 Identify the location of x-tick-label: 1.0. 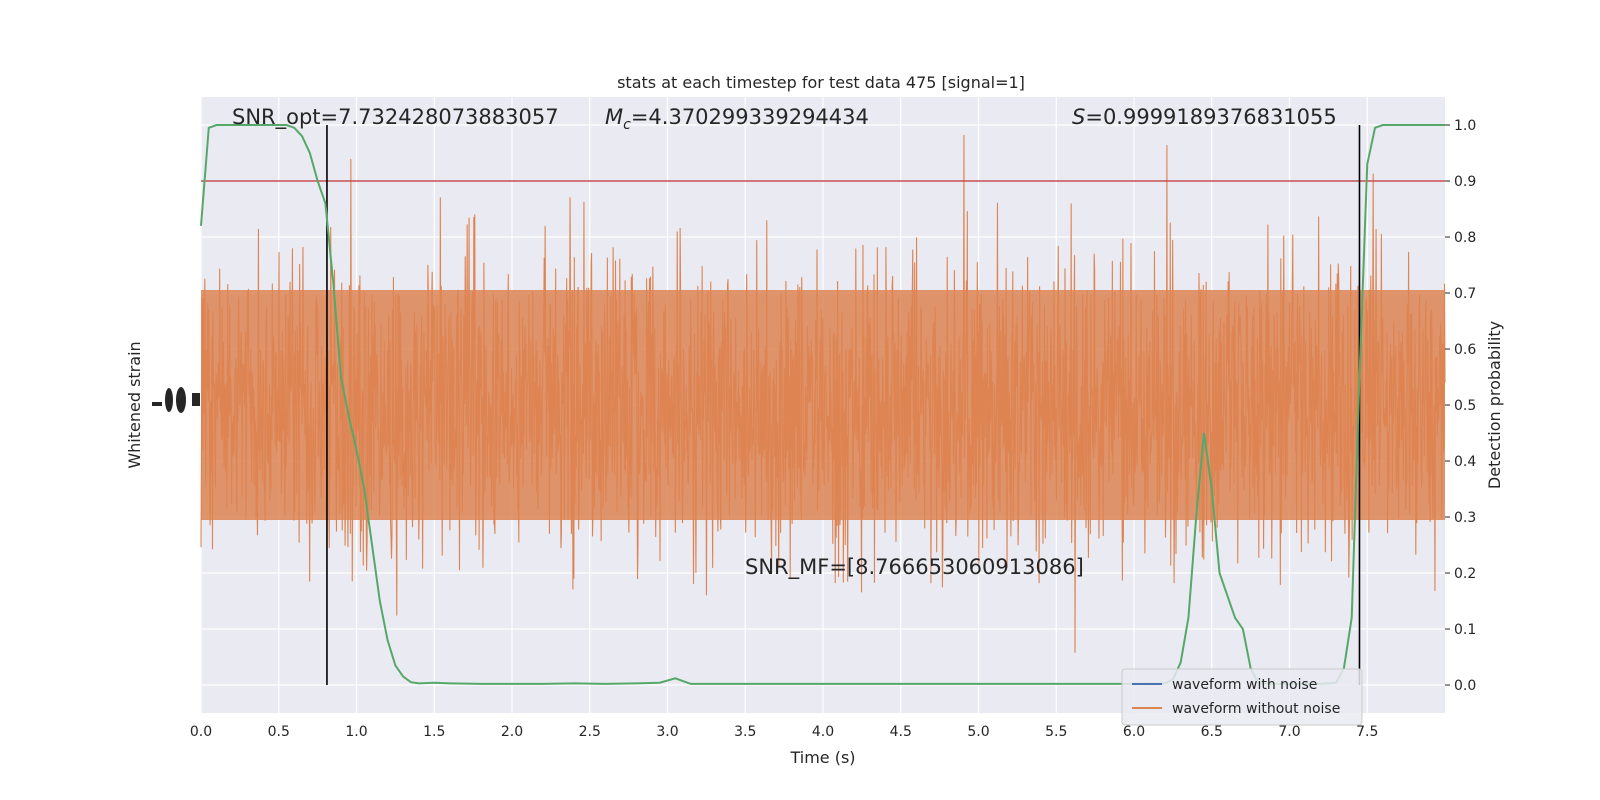
(356, 732).